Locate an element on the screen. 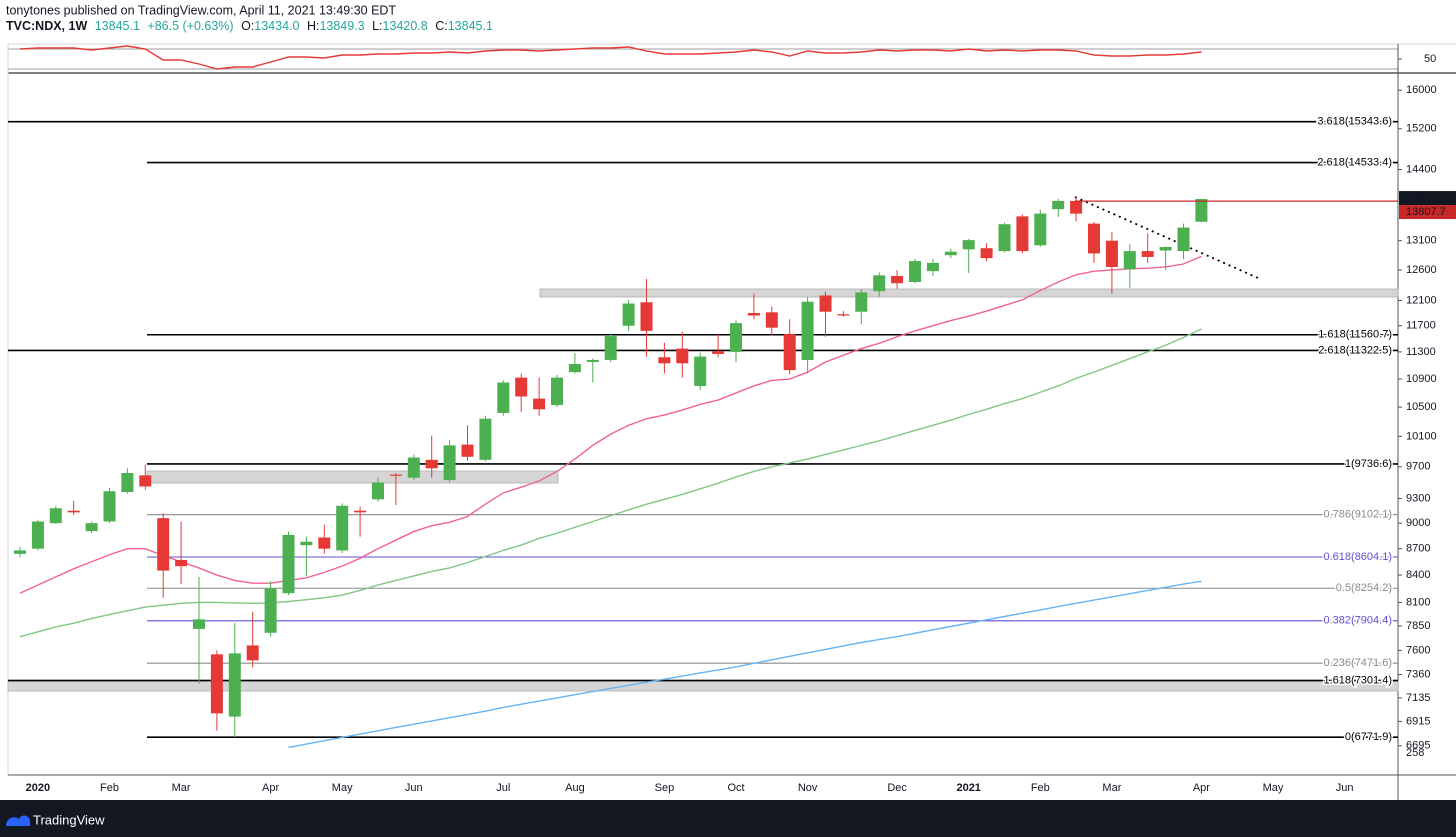 The image size is (1456, 837). y-tick-label: 13100 is located at coordinates (1421, 241).